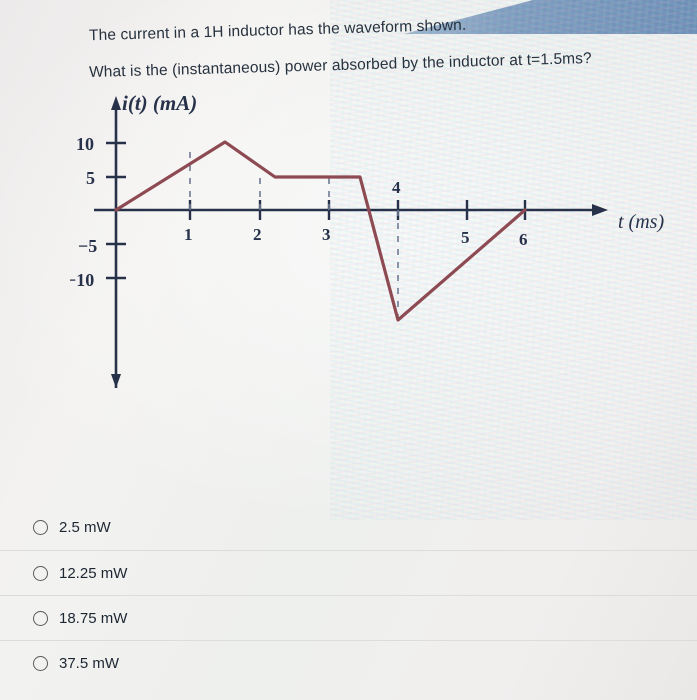 The image size is (697, 700). Describe the element at coordinates (348, 663) in the screenshot. I see `answer-option-d: 37.5 mW` at that location.